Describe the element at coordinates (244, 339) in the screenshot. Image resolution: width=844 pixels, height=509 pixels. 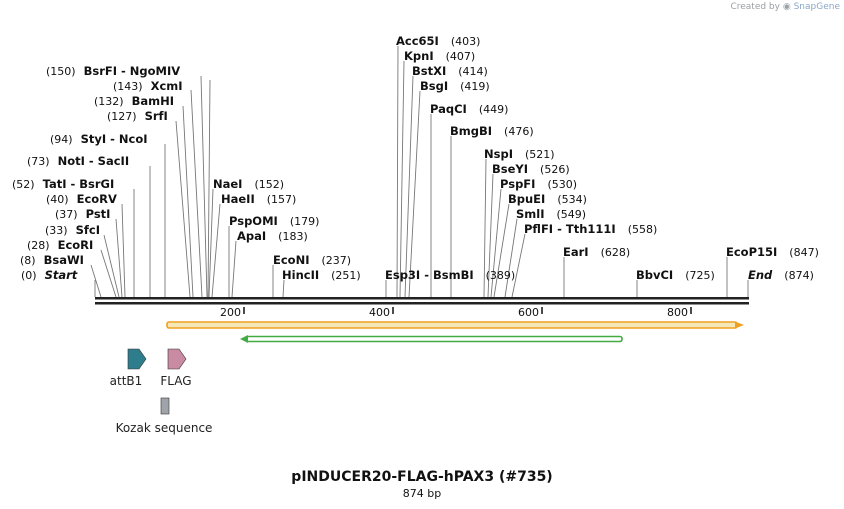
I see `orf-inner-head` at that location.